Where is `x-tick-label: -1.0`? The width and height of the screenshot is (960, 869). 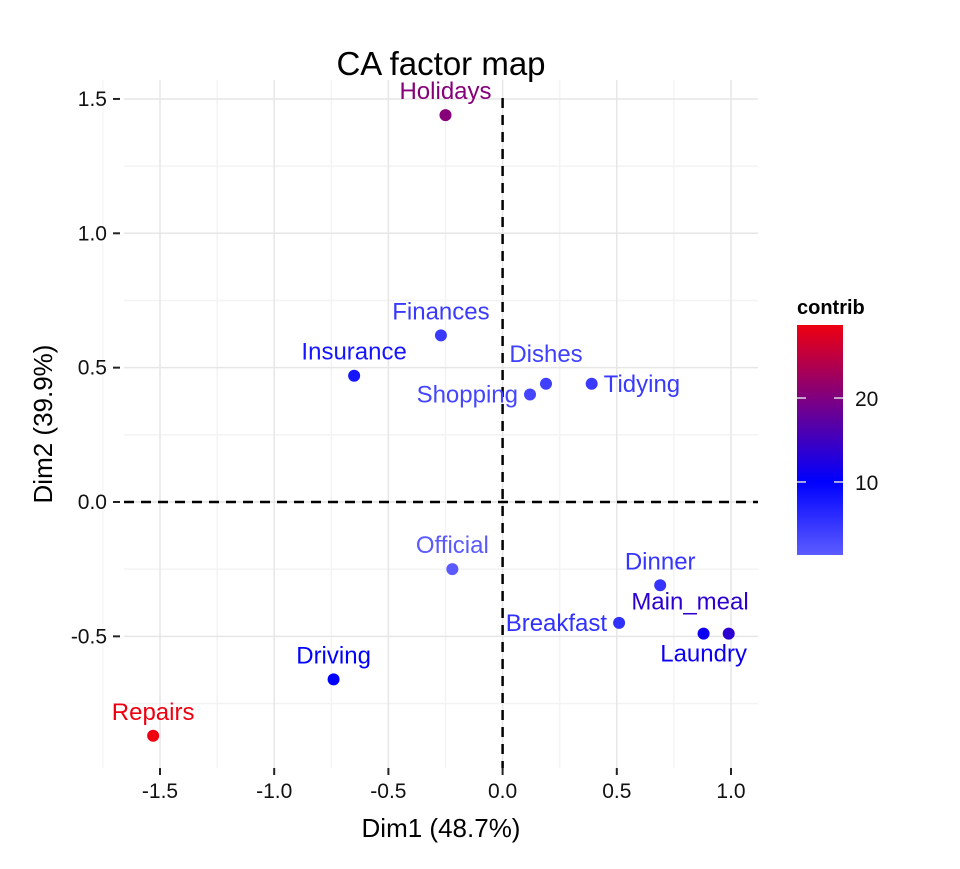 x-tick-label: -1.0 is located at coordinates (274, 791).